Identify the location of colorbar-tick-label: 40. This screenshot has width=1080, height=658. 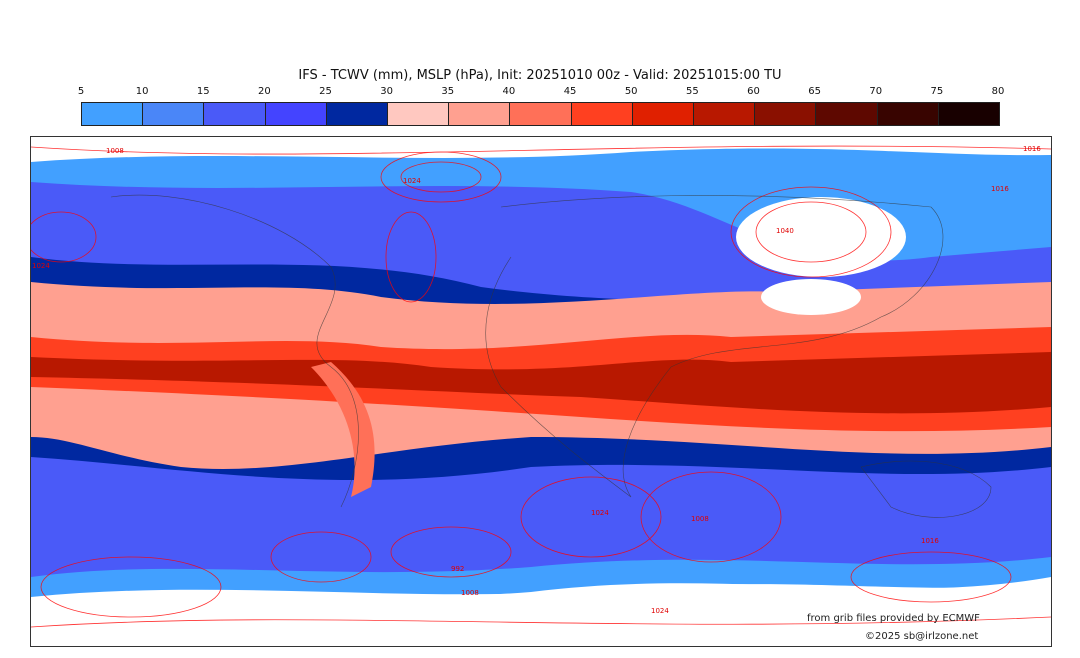
(509, 91).